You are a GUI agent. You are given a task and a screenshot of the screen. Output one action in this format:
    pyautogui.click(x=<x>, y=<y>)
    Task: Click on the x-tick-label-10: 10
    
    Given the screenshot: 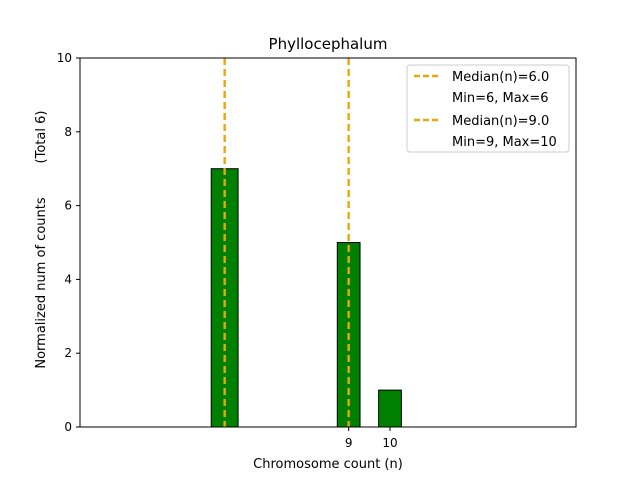 What is the action you would take?
    pyautogui.click(x=389, y=443)
    